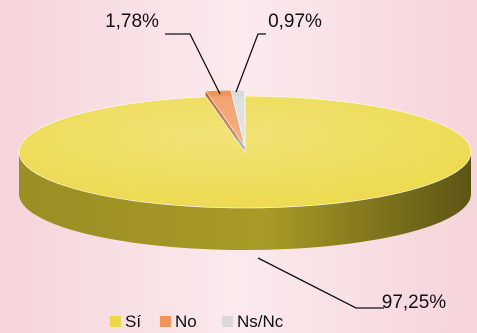 This screenshot has width=477, height=333. I want to click on leader-line-si, so click(320, 283).